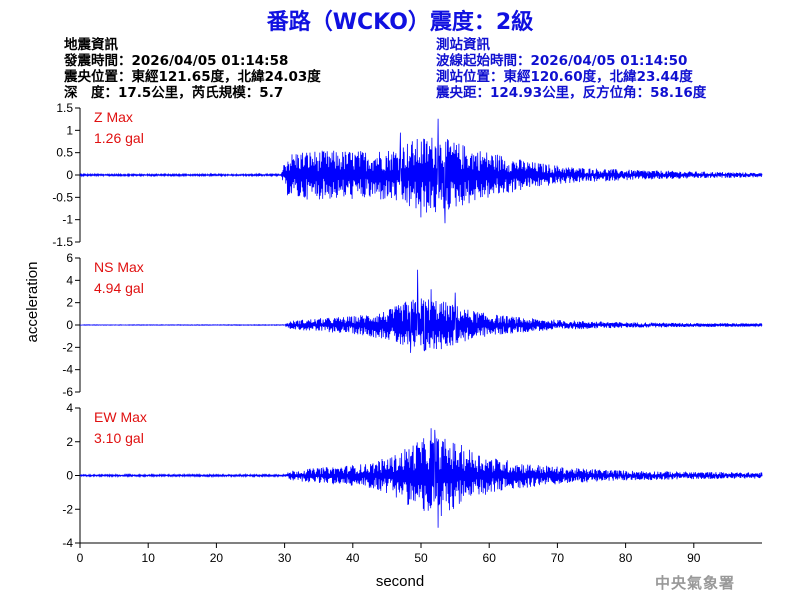 The image size is (800, 600). Describe the element at coordinates (192, 77) in the screenshot. I see `epicenter-location: 震央位置：東經121.65度，北緯24.03度` at that location.